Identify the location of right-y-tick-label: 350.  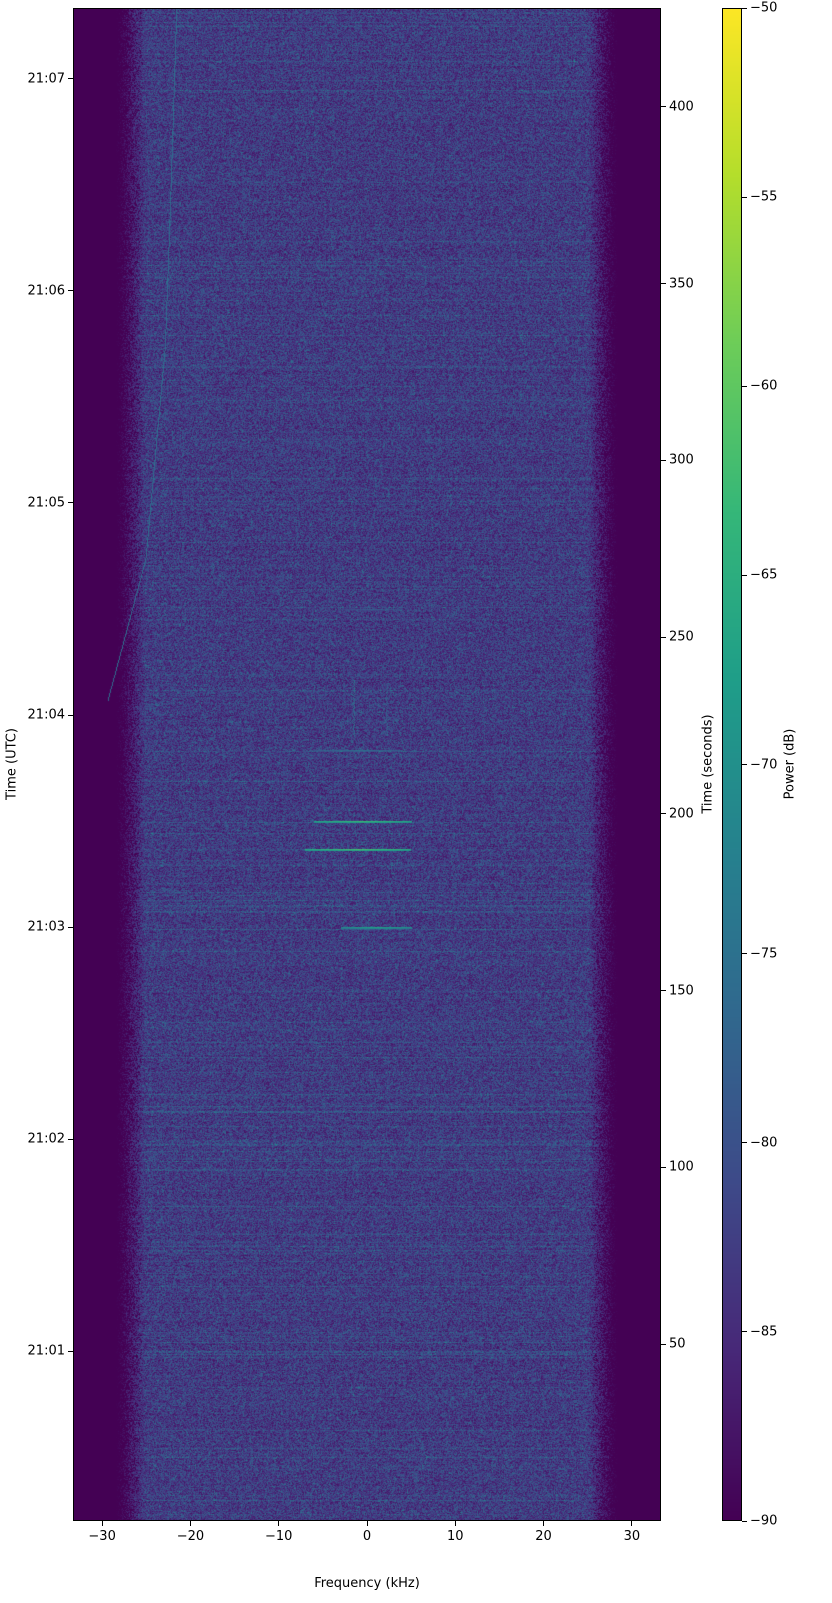
(681, 284).